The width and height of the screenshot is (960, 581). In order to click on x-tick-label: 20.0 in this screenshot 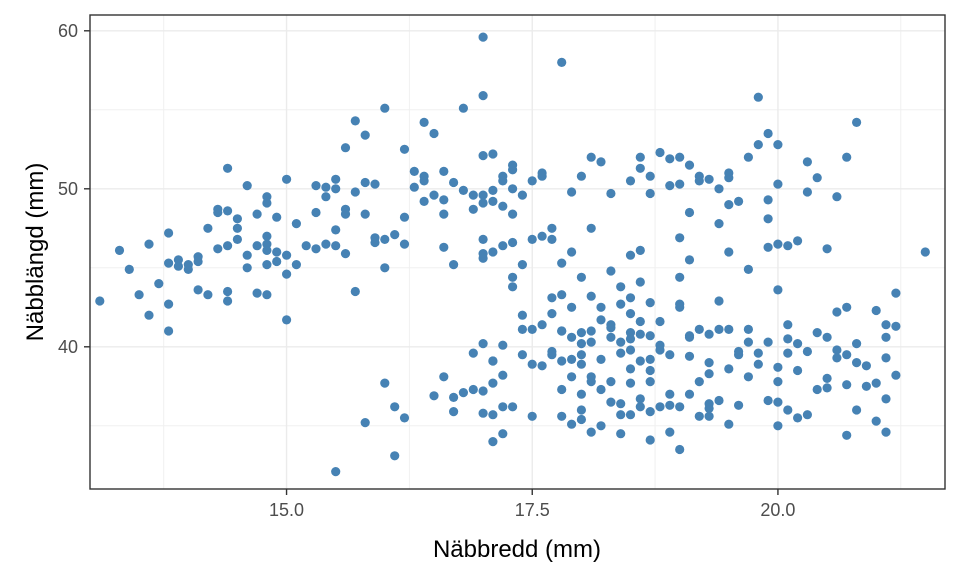, I will do `click(777, 510)`.